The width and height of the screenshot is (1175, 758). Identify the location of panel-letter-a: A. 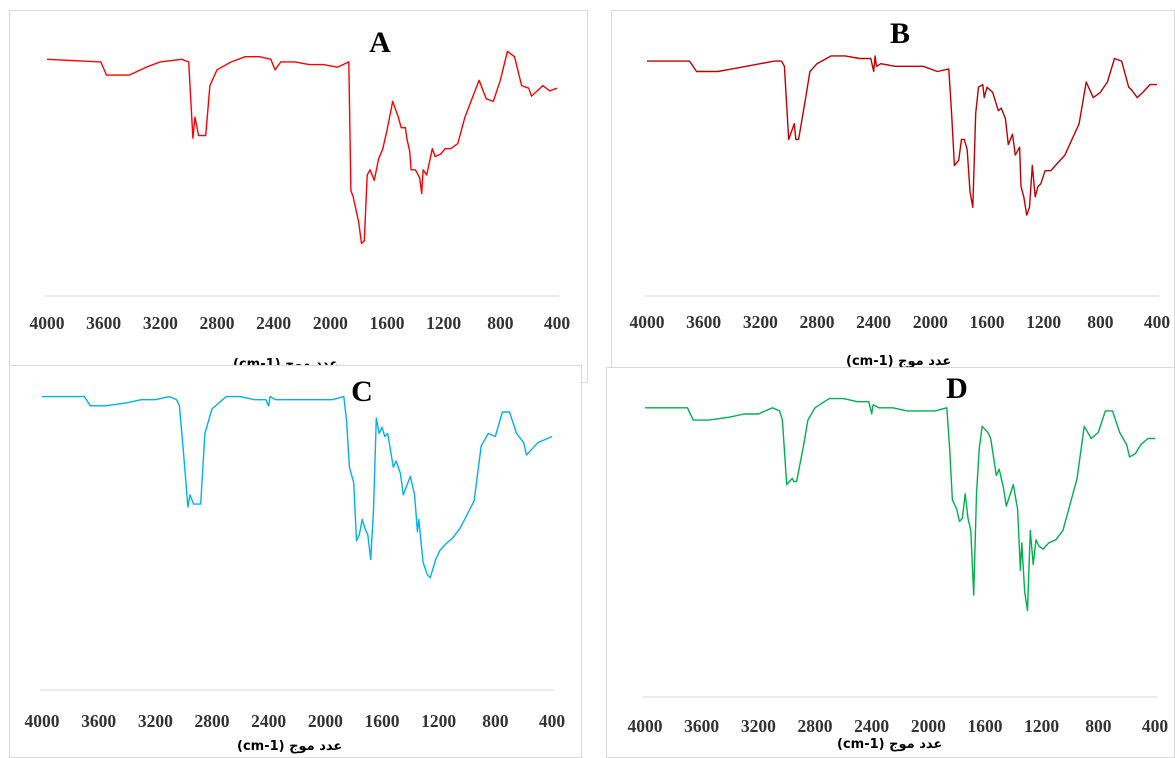
(380, 42).